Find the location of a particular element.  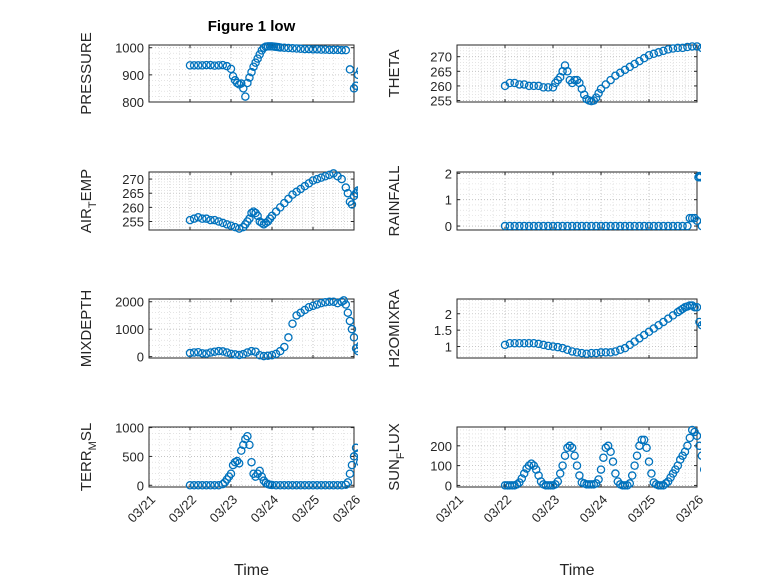

subplot-rainfall: 0 1 2 RAINFALL is located at coordinates (543, 201).